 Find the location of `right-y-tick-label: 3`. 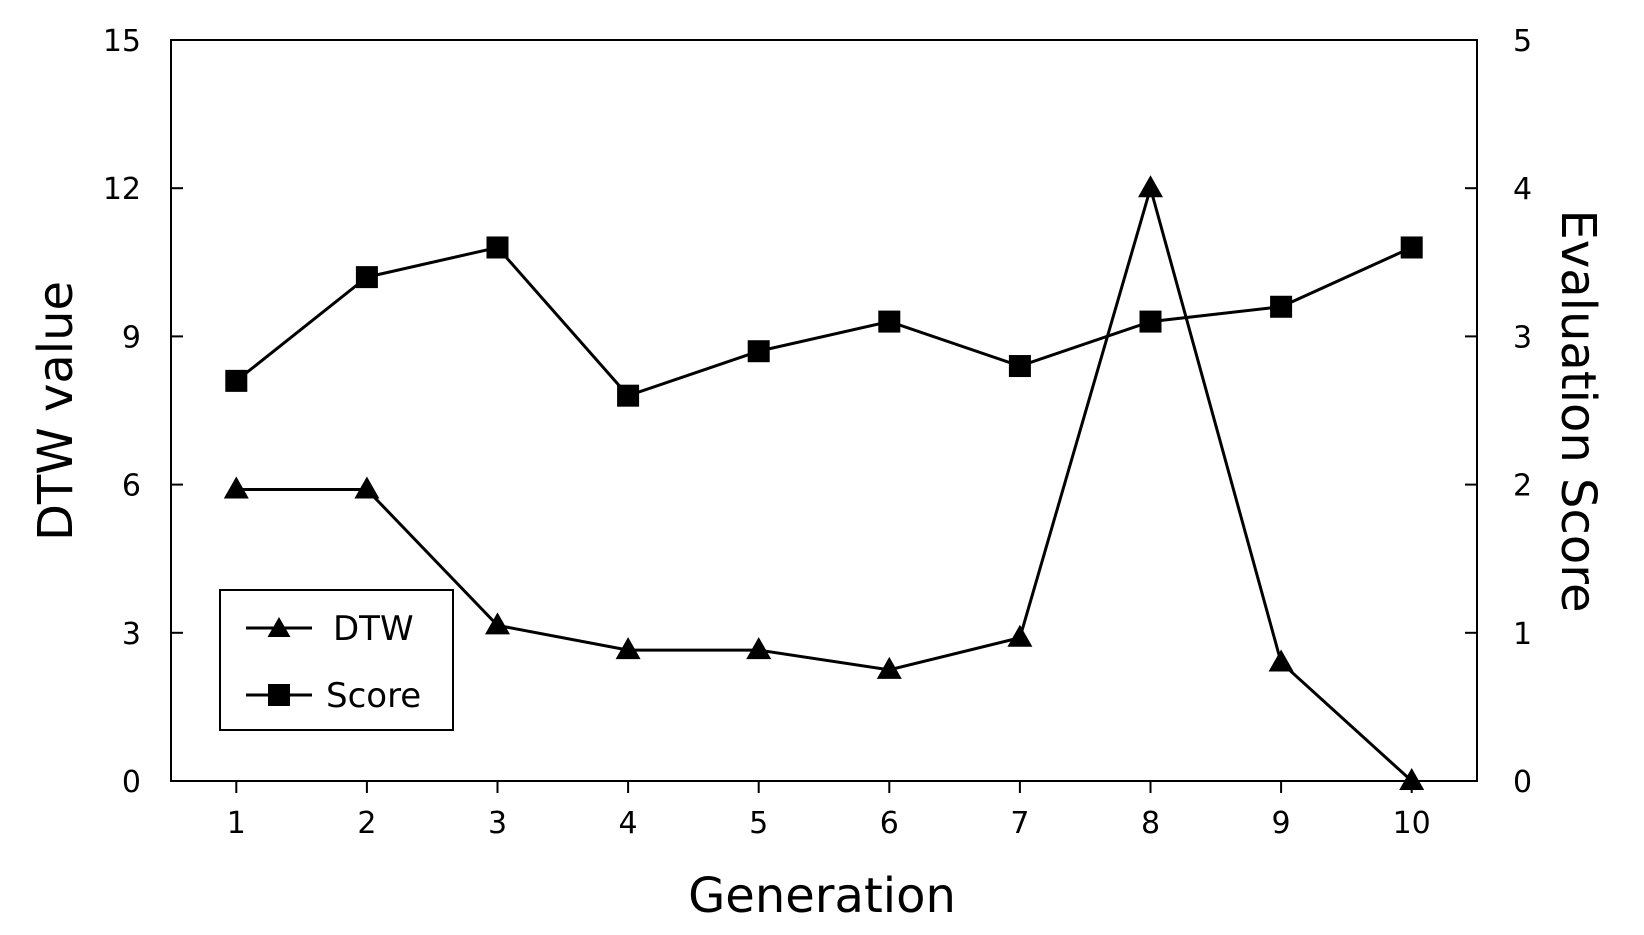

right-y-tick-label: 3 is located at coordinates (1522, 337).